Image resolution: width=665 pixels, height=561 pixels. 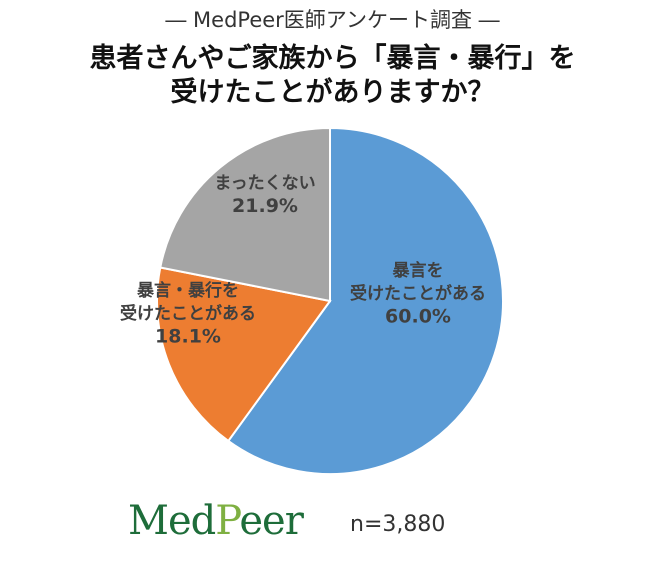 I want to click on slice-abuse-and-assault-value-label: 18.1%, so click(x=188, y=337).